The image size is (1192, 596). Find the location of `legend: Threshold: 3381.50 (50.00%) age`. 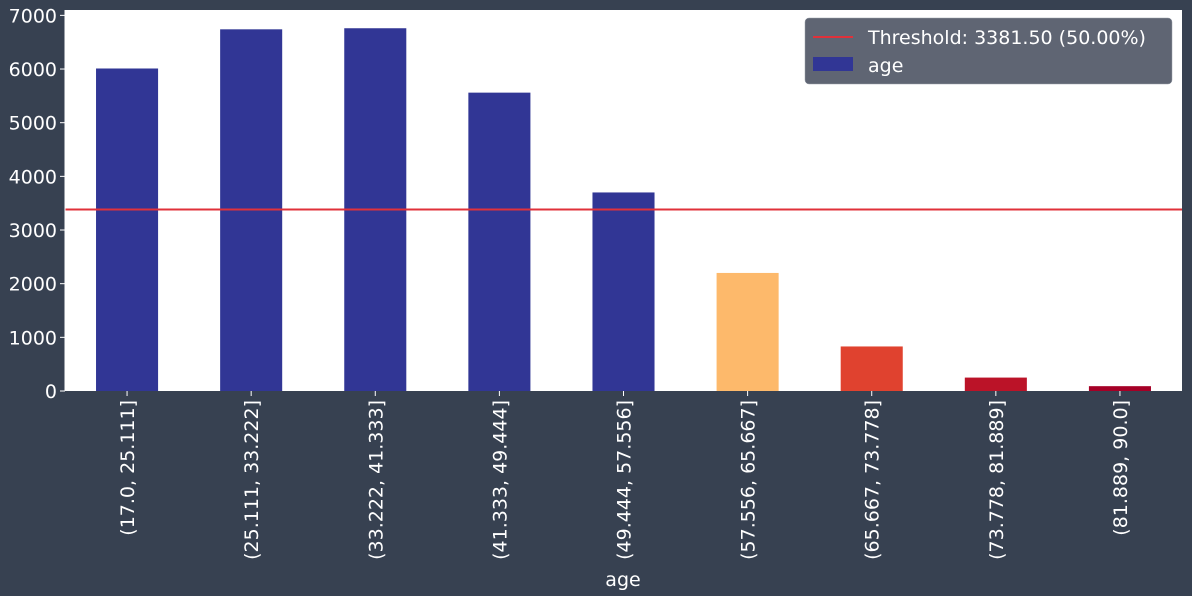

legend: Threshold: 3381.50 (50.00%) age is located at coordinates (988, 51).